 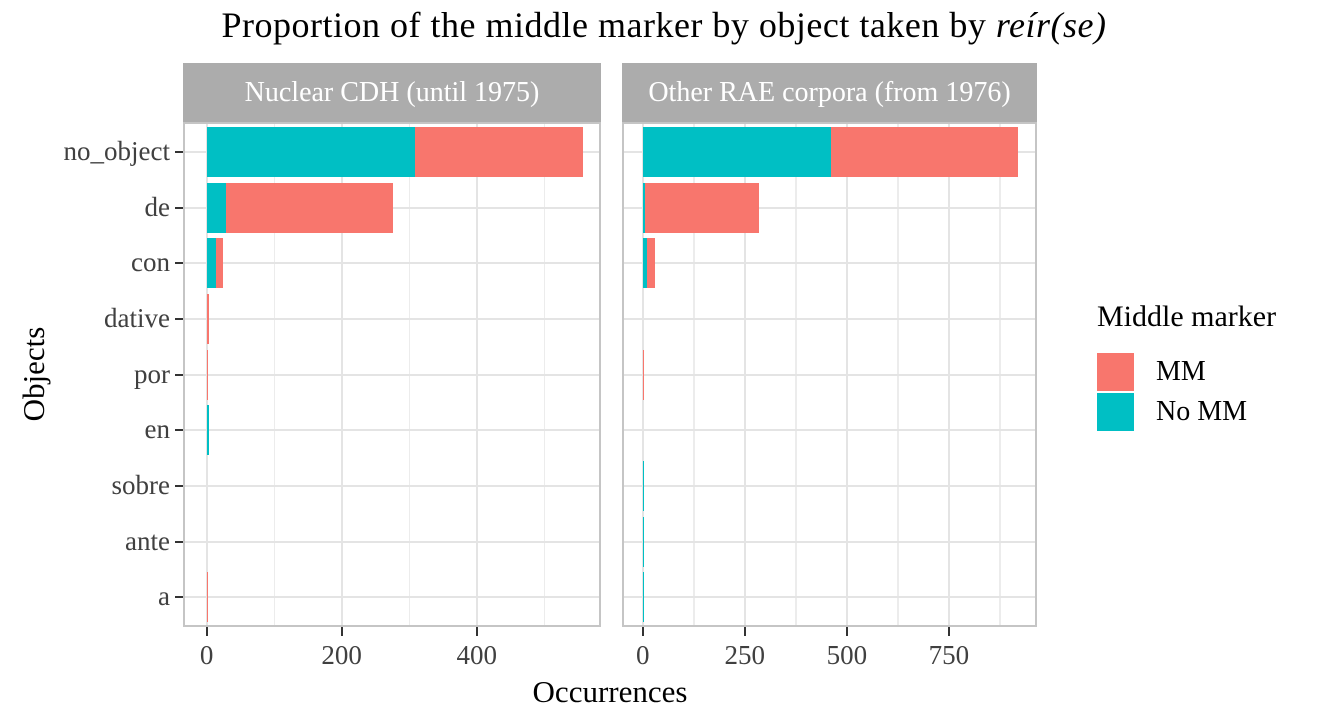 I want to click on legend-item: No MM, so click(x=1186, y=412).